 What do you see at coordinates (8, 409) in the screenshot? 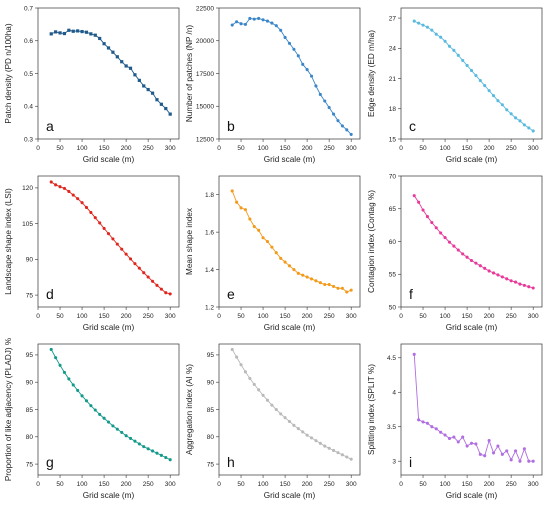
I see `y-axis-title: Proportion of like adjacency (PLADJ) %` at bounding box center [8, 409].